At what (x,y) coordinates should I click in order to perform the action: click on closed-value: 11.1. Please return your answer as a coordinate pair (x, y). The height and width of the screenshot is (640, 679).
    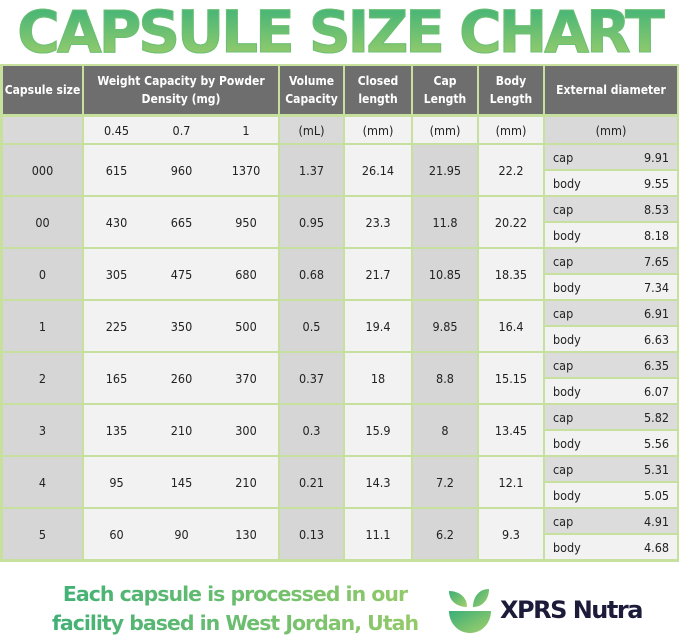
    Looking at the image, I should click on (378, 534).